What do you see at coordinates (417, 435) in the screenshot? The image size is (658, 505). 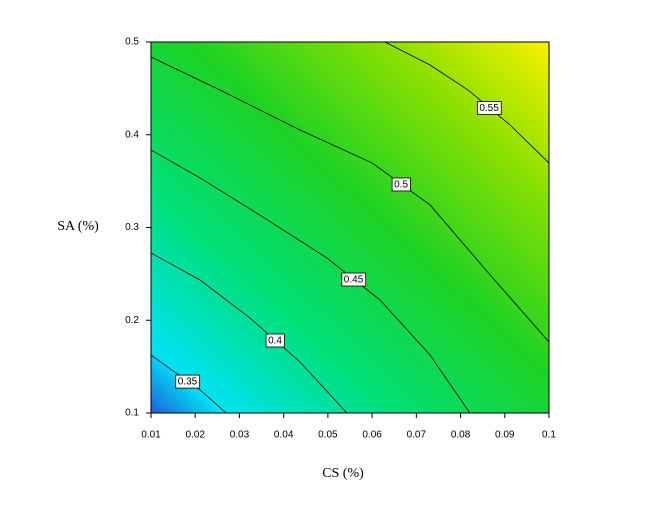 I see `x-tick-label: 0.07` at bounding box center [417, 435].